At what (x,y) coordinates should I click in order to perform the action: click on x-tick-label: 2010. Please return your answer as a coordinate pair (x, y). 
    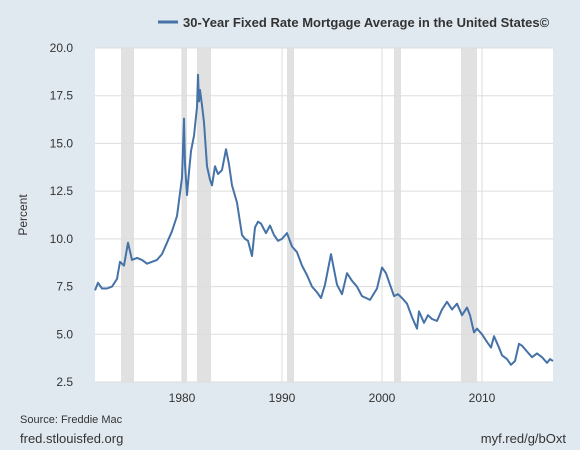
    Looking at the image, I should click on (482, 398).